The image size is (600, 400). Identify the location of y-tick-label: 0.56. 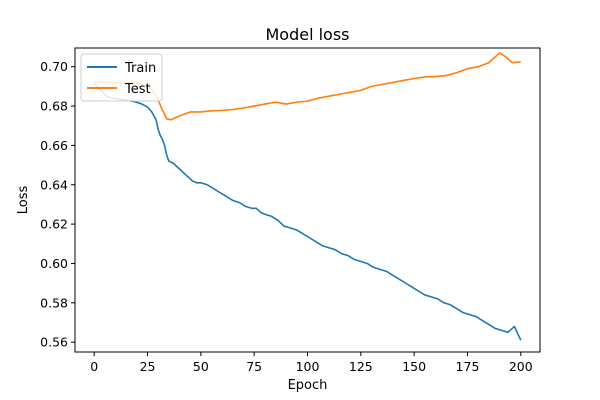
(54, 342).